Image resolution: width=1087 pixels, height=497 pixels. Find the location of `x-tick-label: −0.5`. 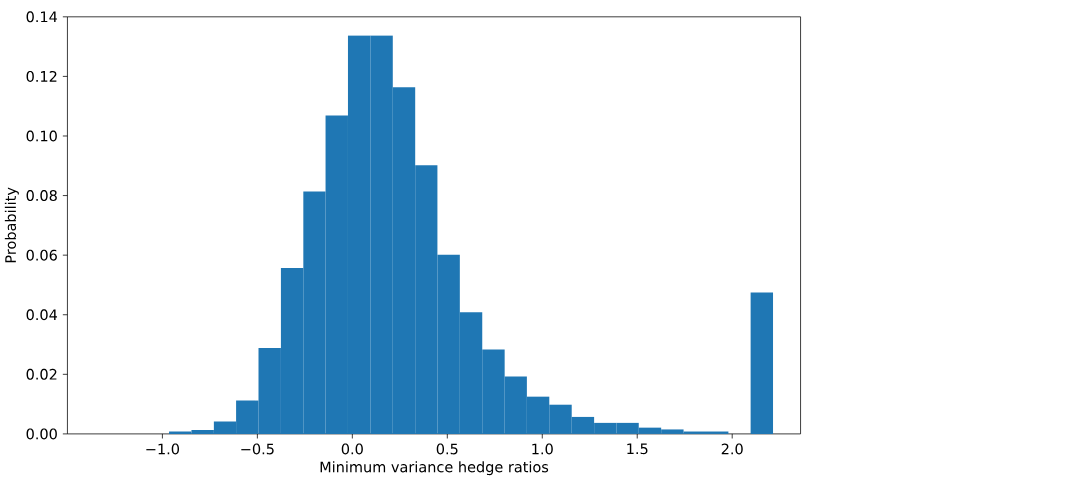

x-tick-label: −0.5 is located at coordinates (257, 449).